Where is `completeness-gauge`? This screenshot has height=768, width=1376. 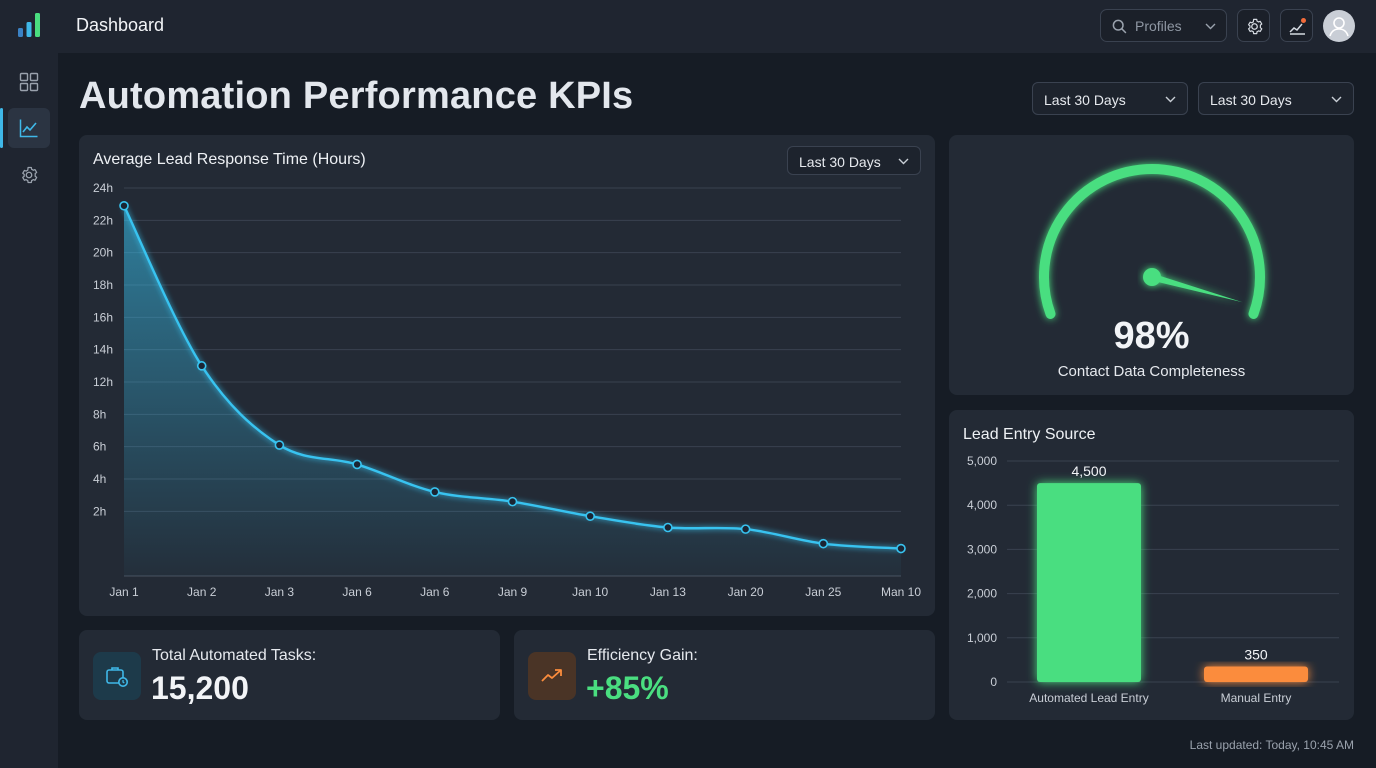
completeness-gauge is located at coordinates (1152, 241).